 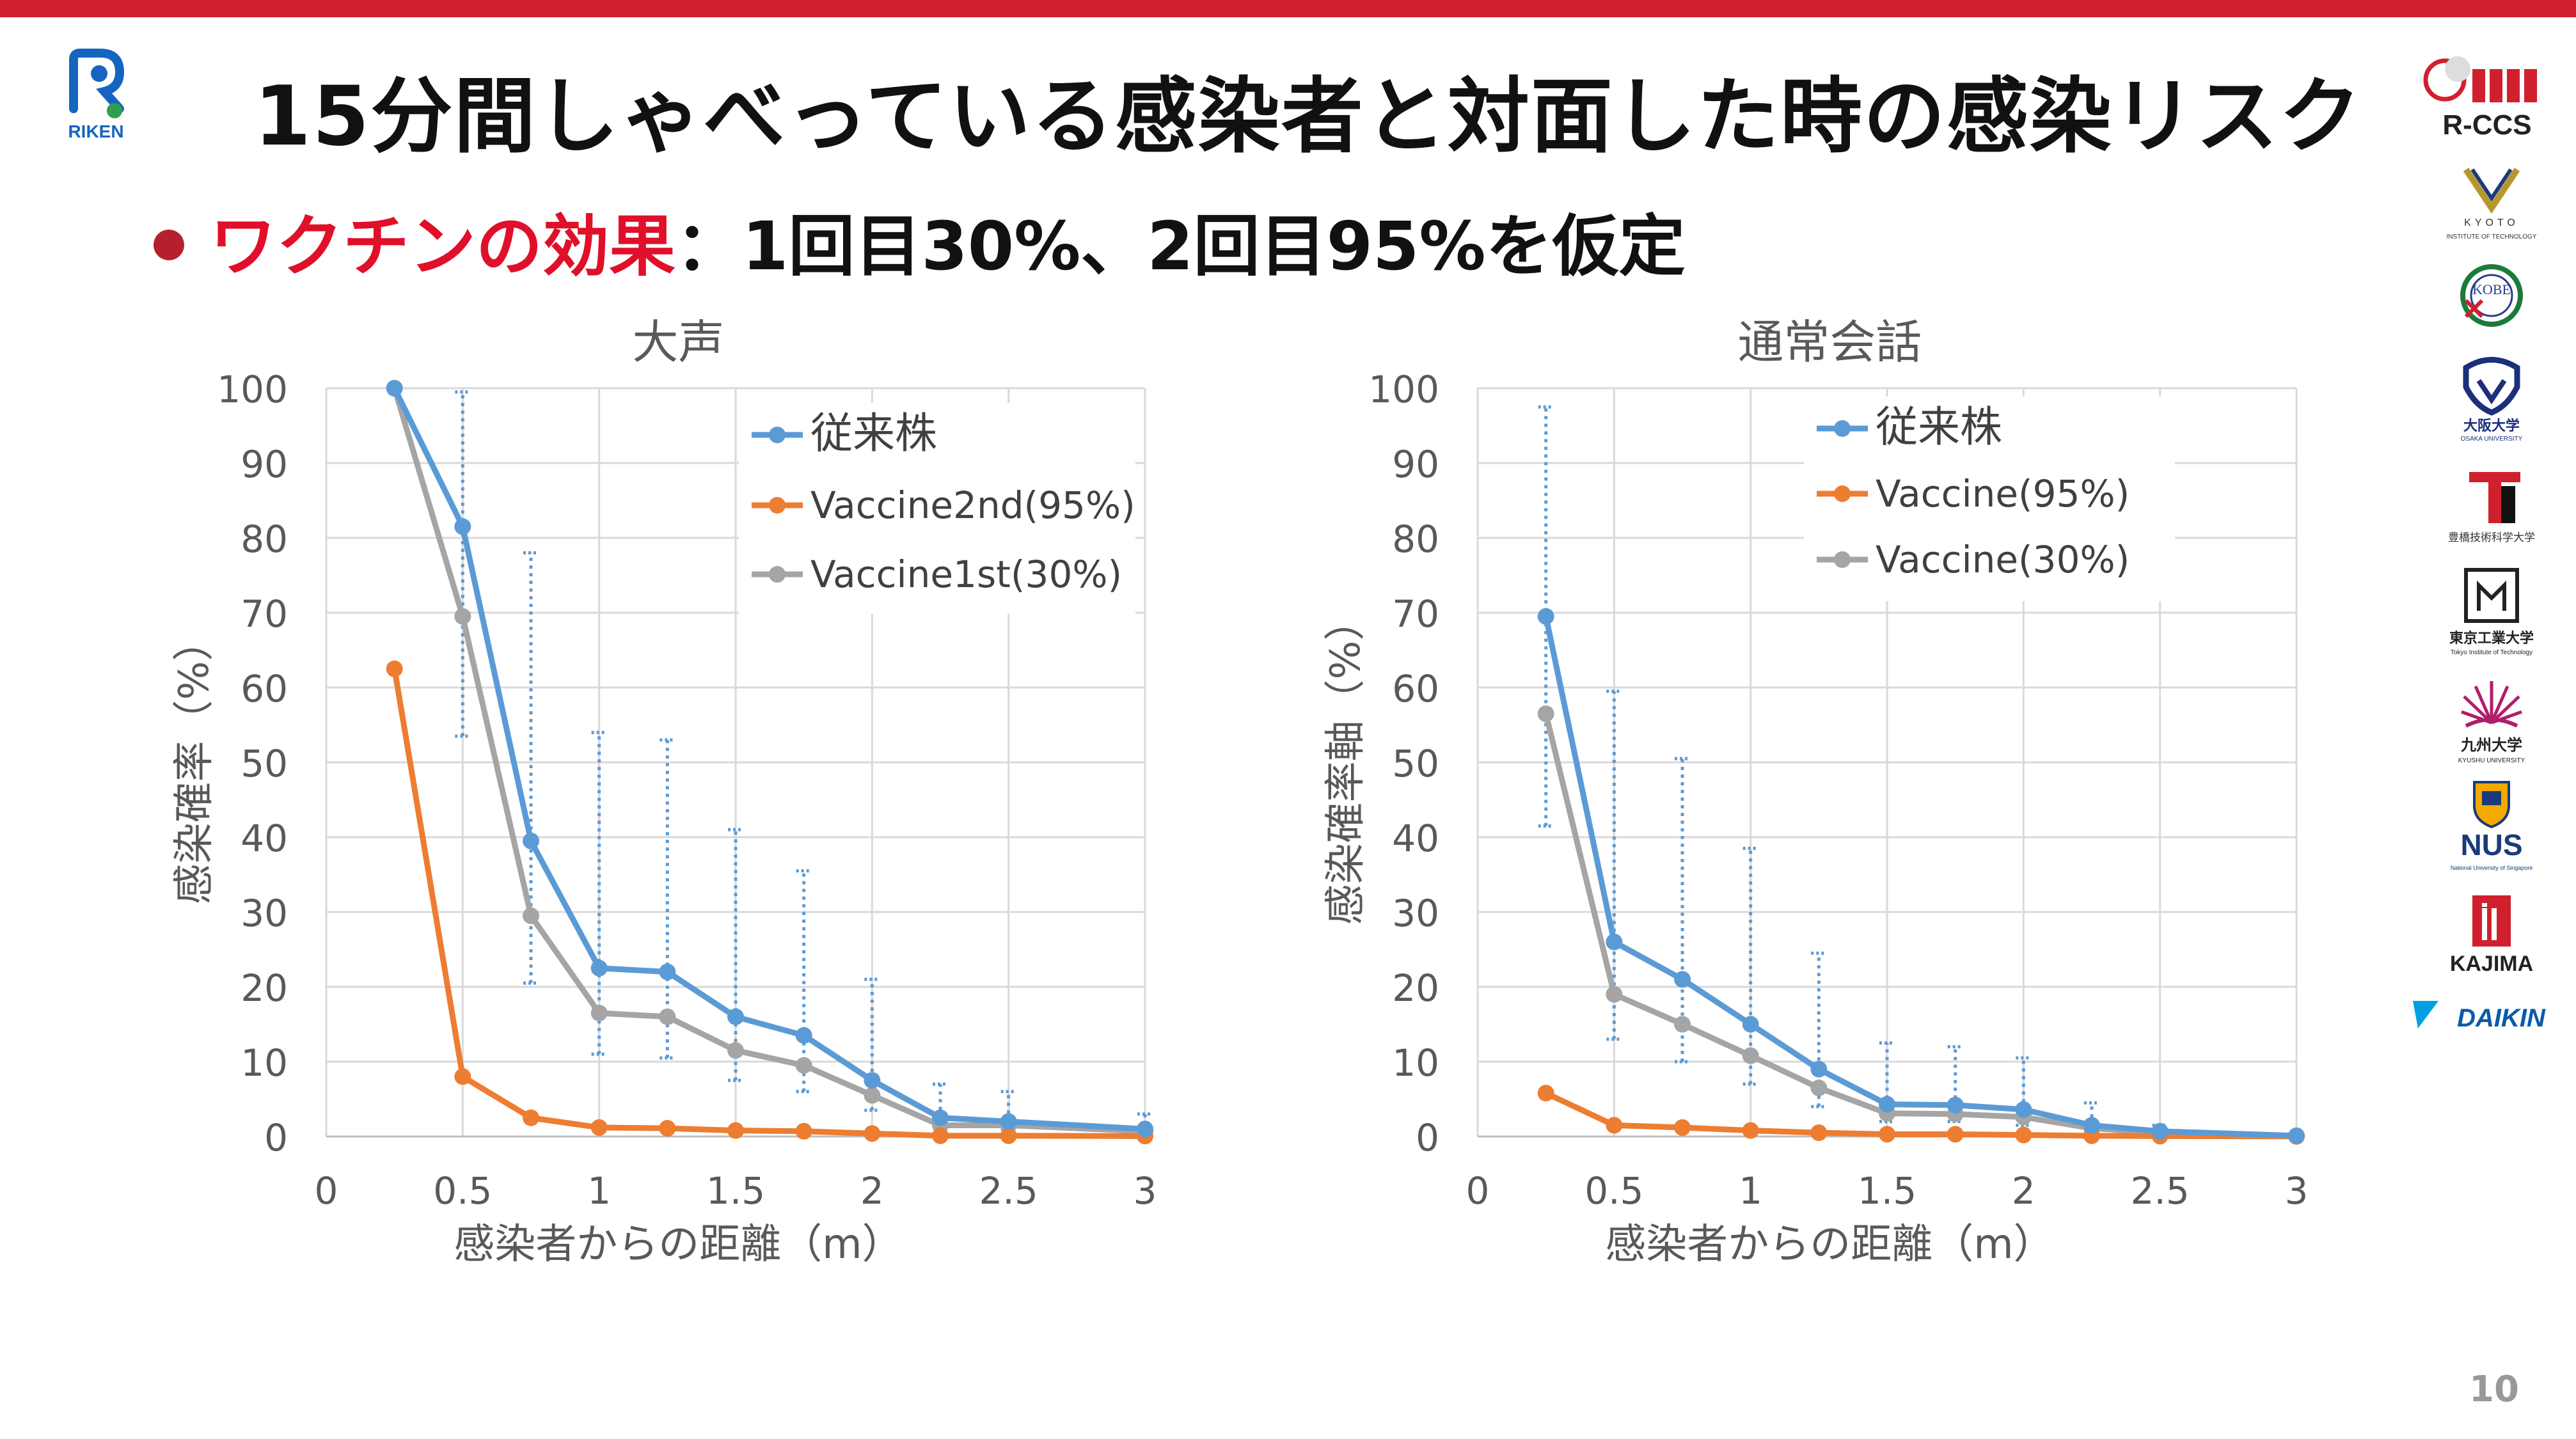 What do you see at coordinates (2486, 125) in the screenshot?
I see `rccs-logo-text: R-CCS` at bounding box center [2486, 125].